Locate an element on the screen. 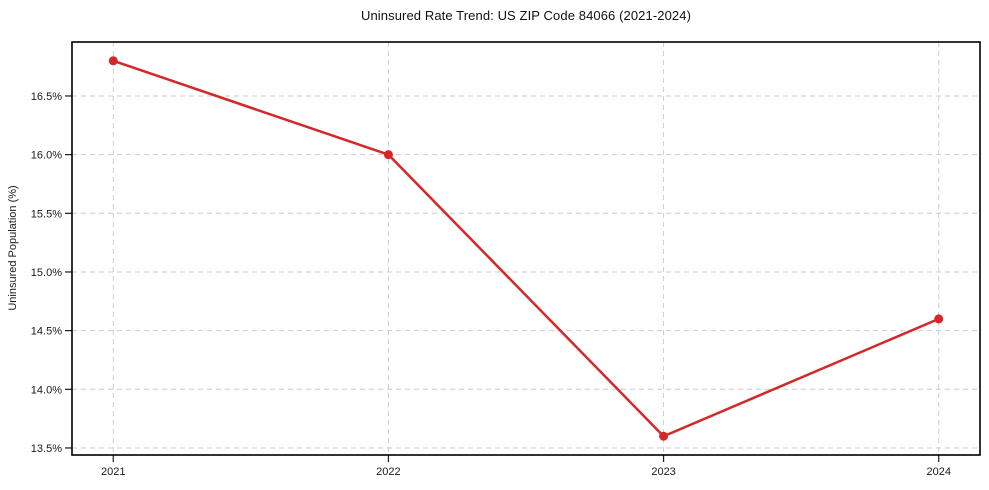  y-tick-label: 16.5% is located at coordinates (46, 97).